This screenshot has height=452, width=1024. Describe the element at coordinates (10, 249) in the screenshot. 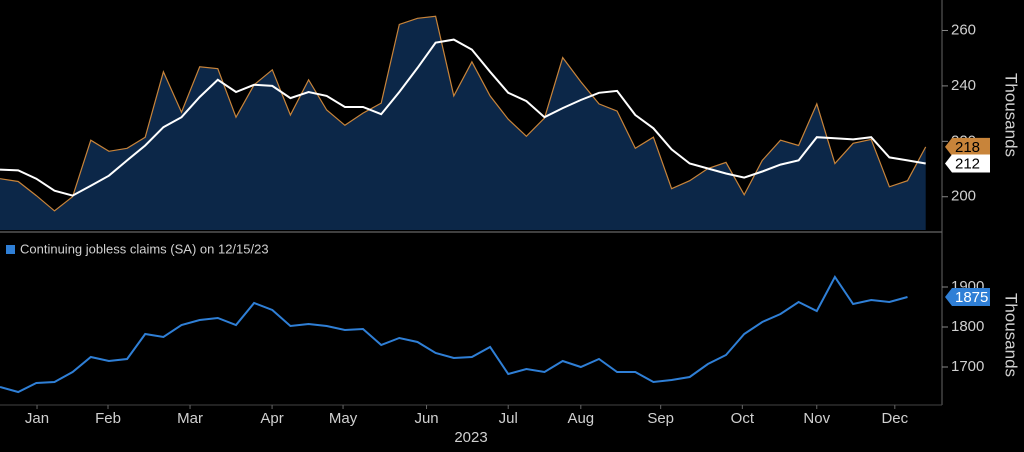

I see `legend-swatch` at that location.